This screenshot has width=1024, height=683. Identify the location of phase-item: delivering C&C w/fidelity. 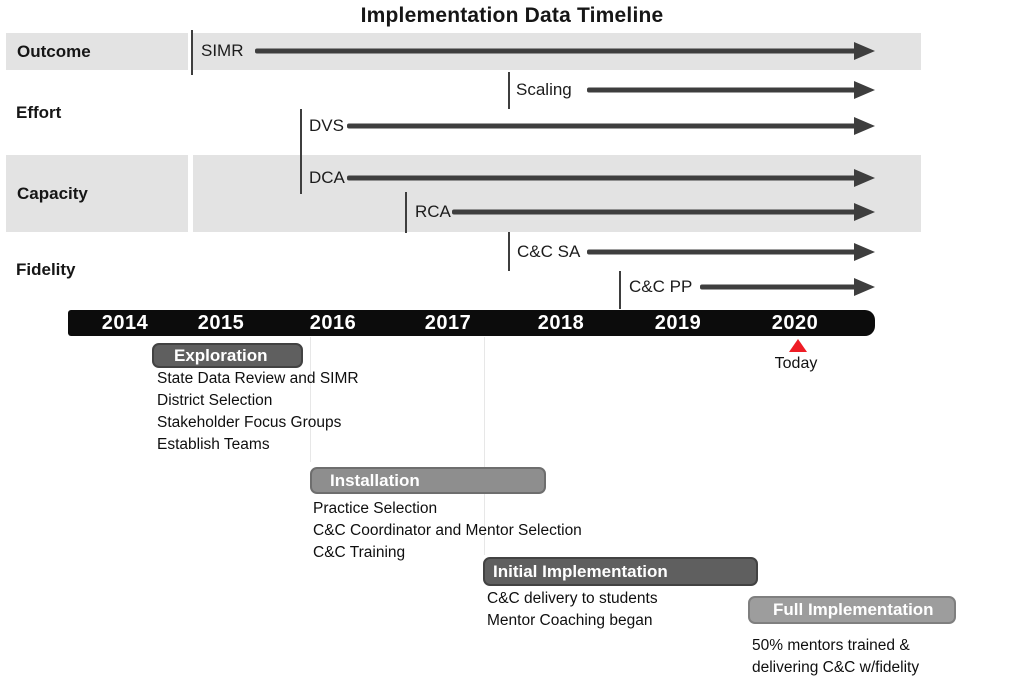
(836, 667).